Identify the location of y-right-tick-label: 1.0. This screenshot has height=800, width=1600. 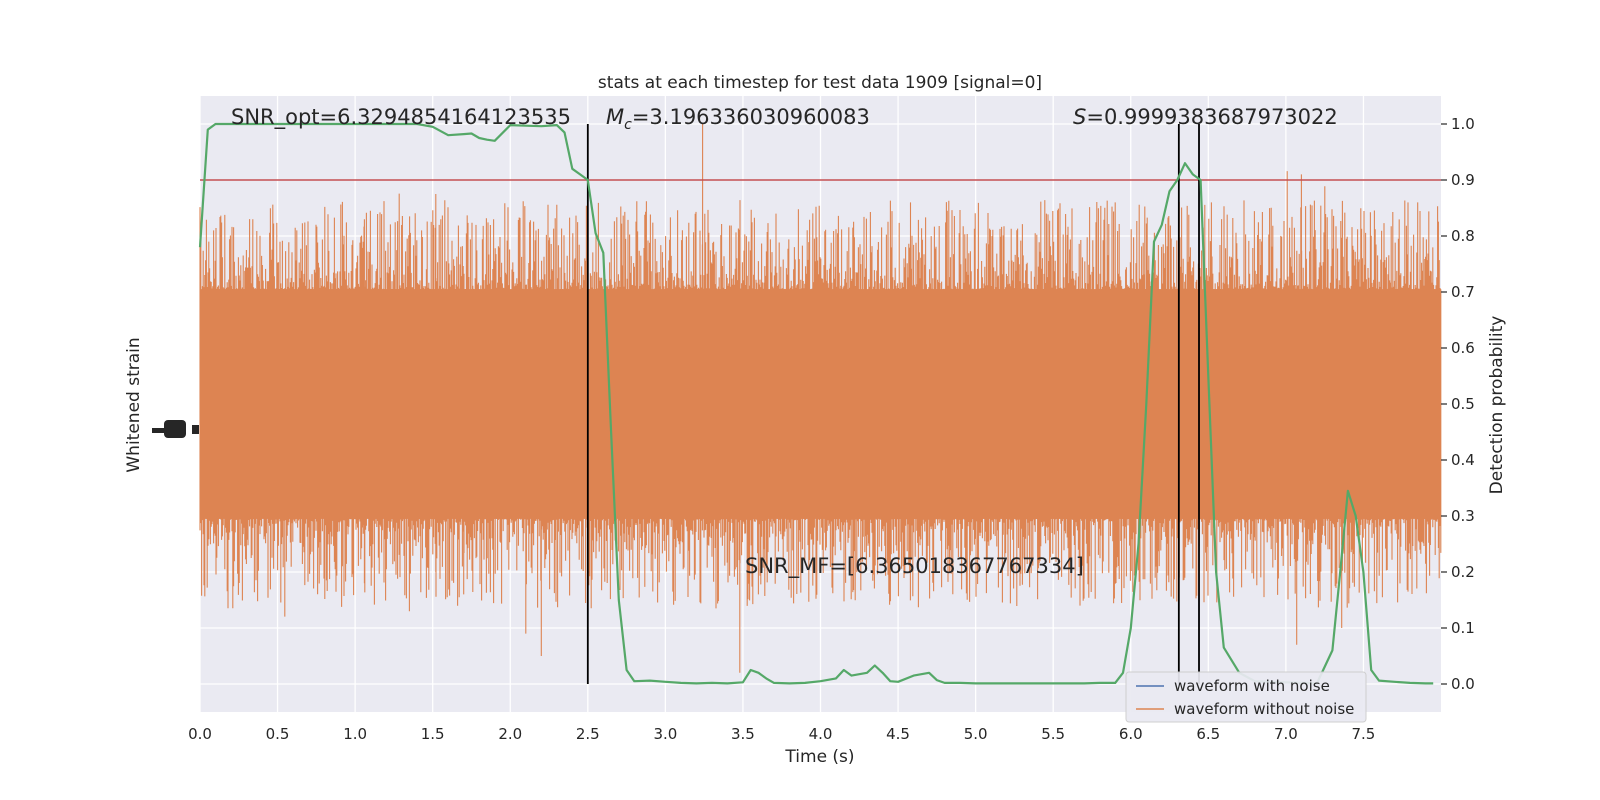
(1463, 124).